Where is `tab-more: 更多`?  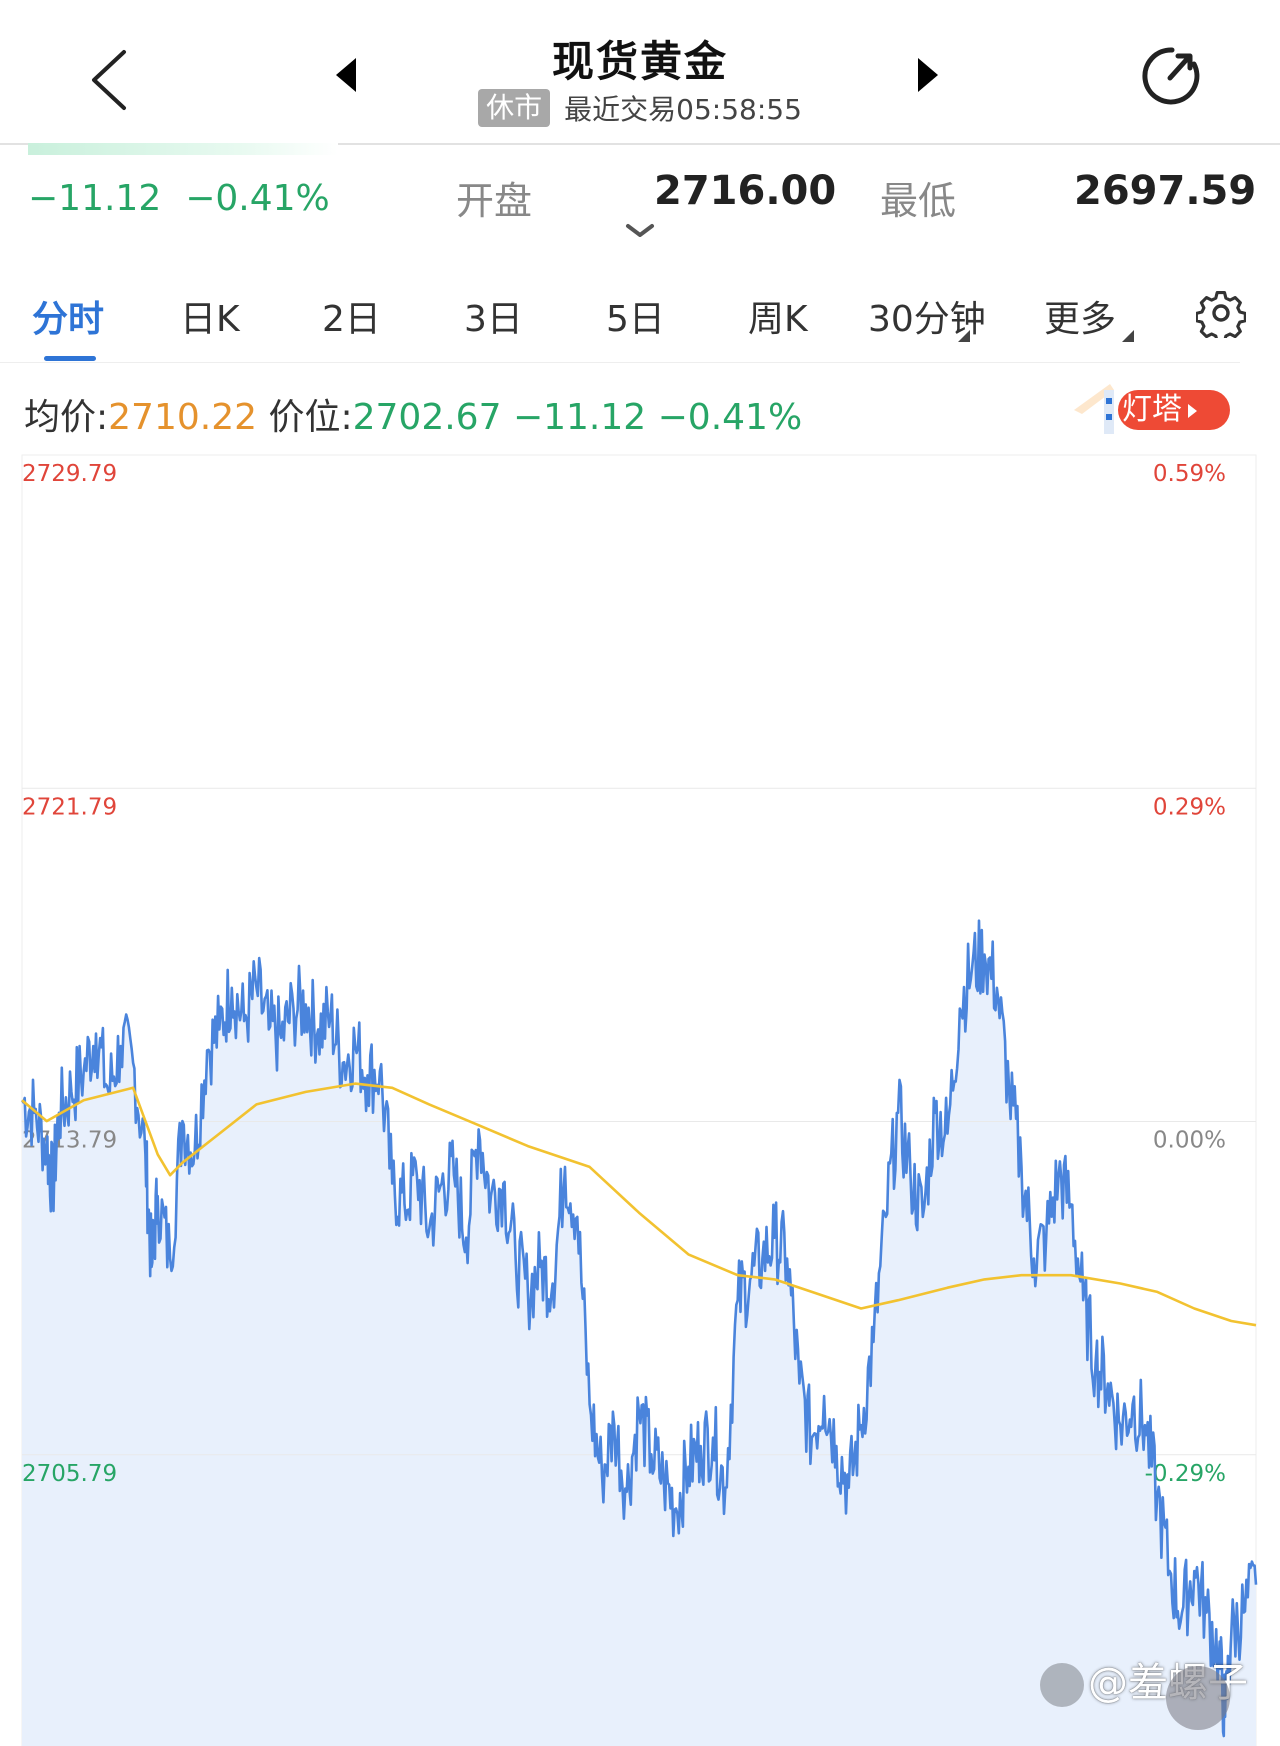
tab-more: 更多 is located at coordinates (1080, 319).